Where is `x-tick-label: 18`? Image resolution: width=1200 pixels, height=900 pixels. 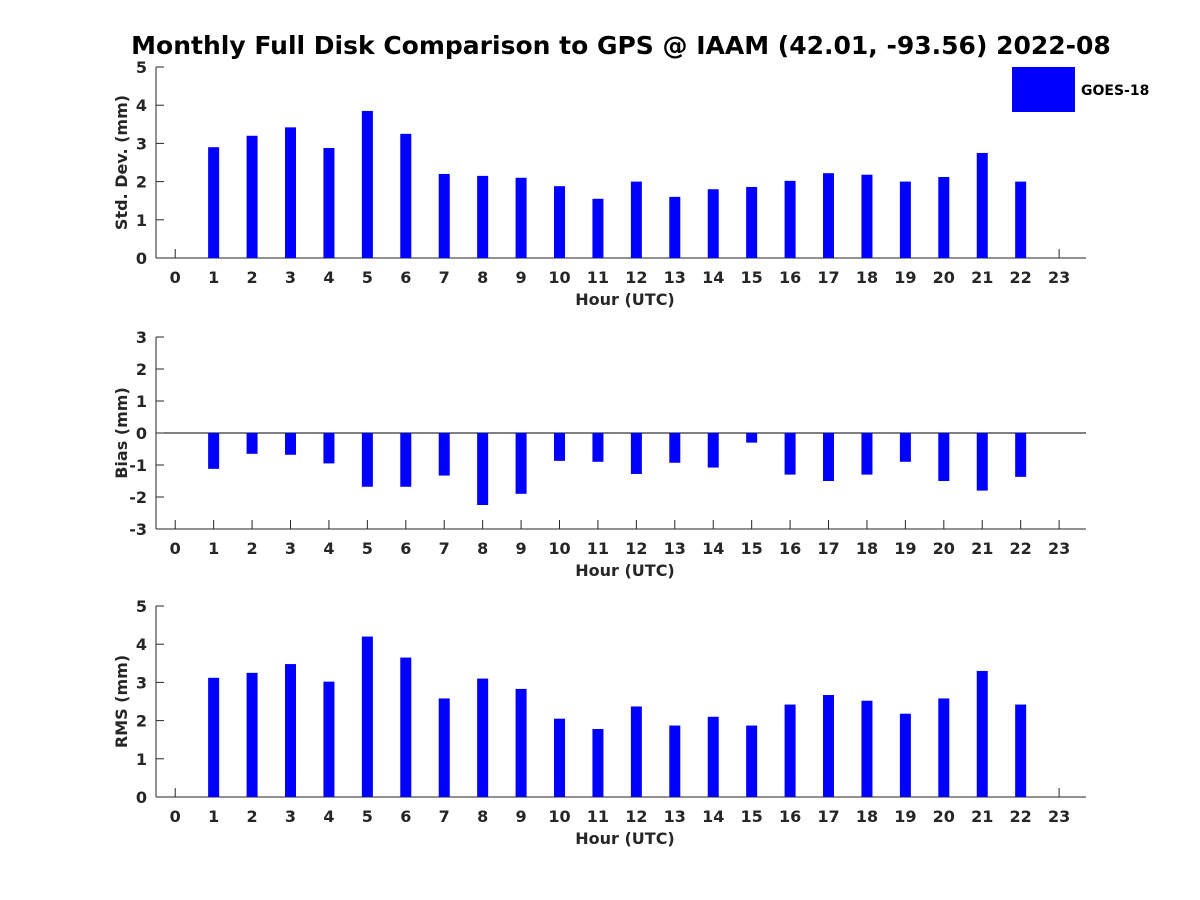
x-tick-label: 18 is located at coordinates (867, 277).